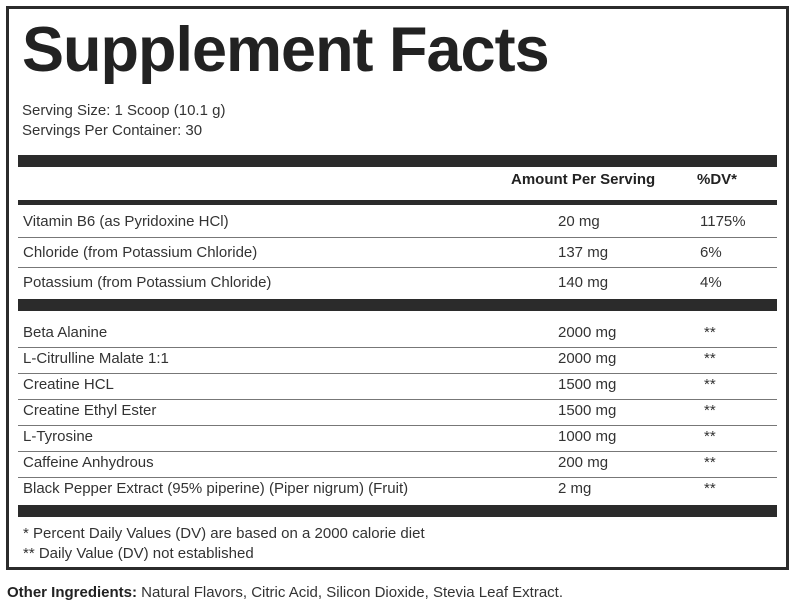 The width and height of the screenshot is (800, 605). I want to click on panel-title: Supplement Facts, so click(286, 50).